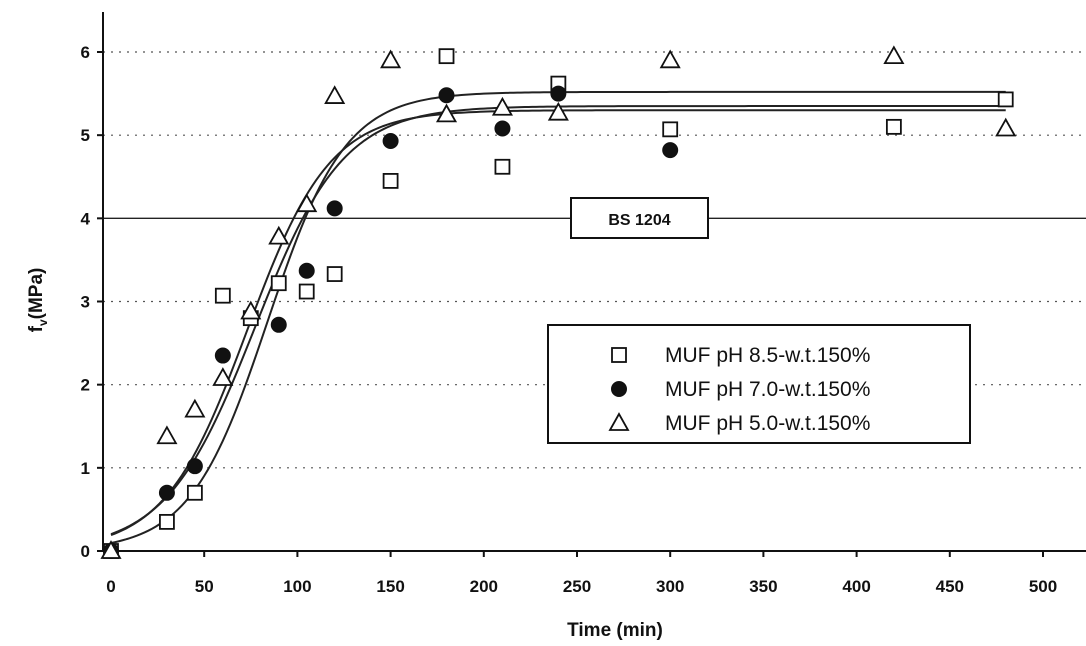 This screenshot has height=646, width=1086. Describe the element at coordinates (110, 586) in the screenshot. I see `x-tick-label: 0` at that location.